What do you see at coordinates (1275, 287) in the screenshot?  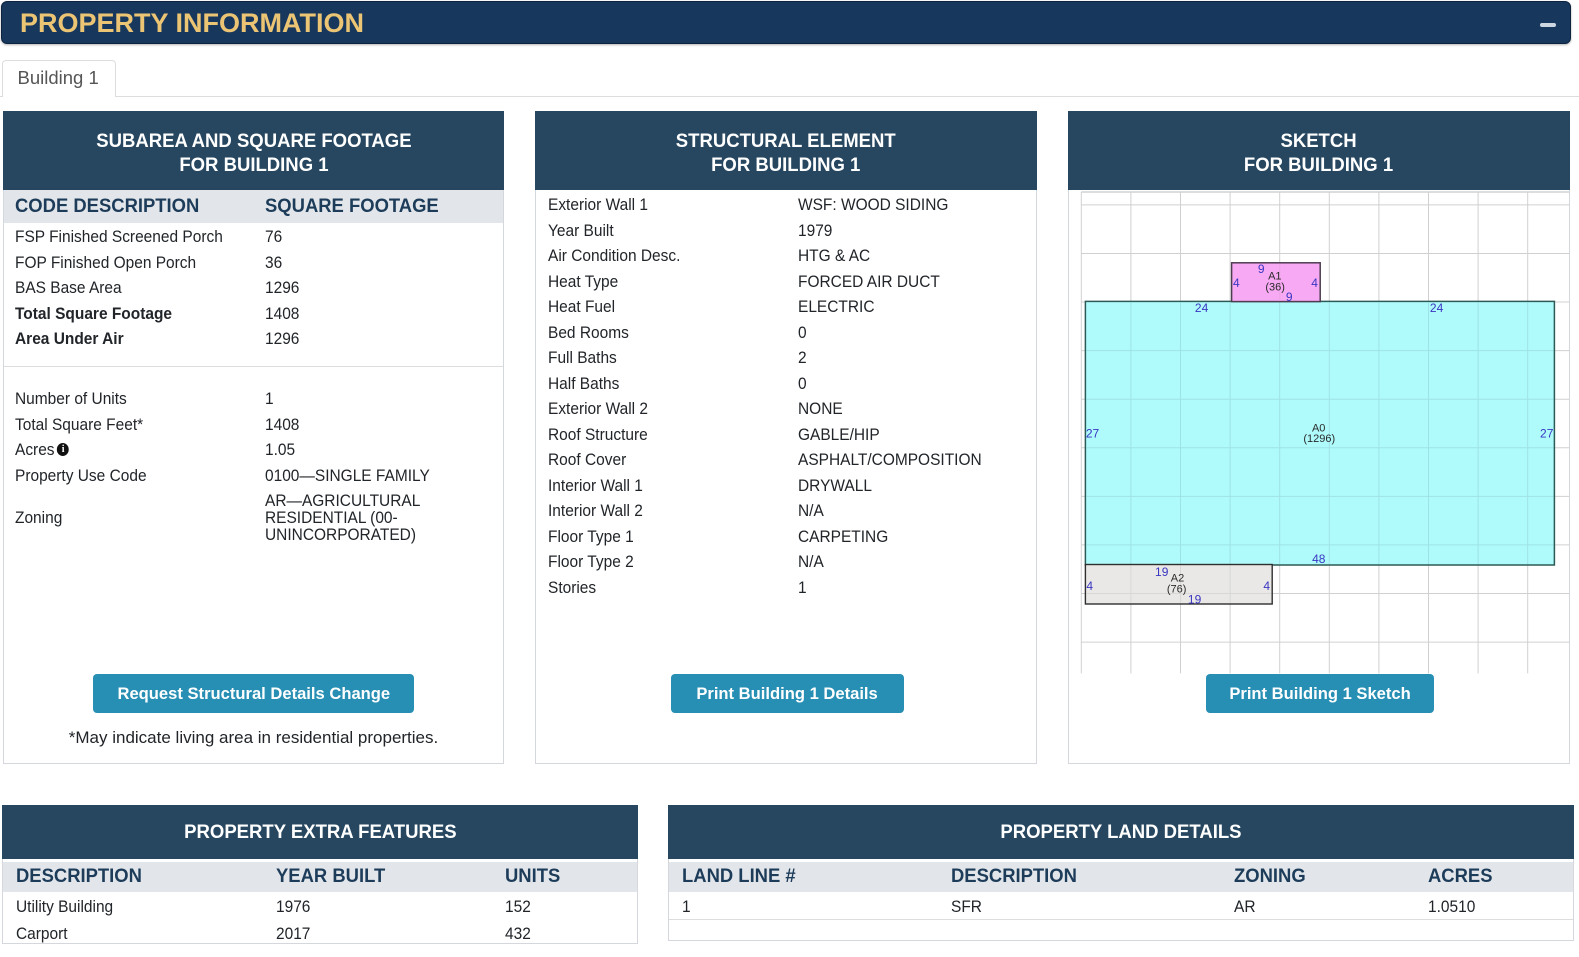 I see `svg-text: (36)` at bounding box center [1275, 287].